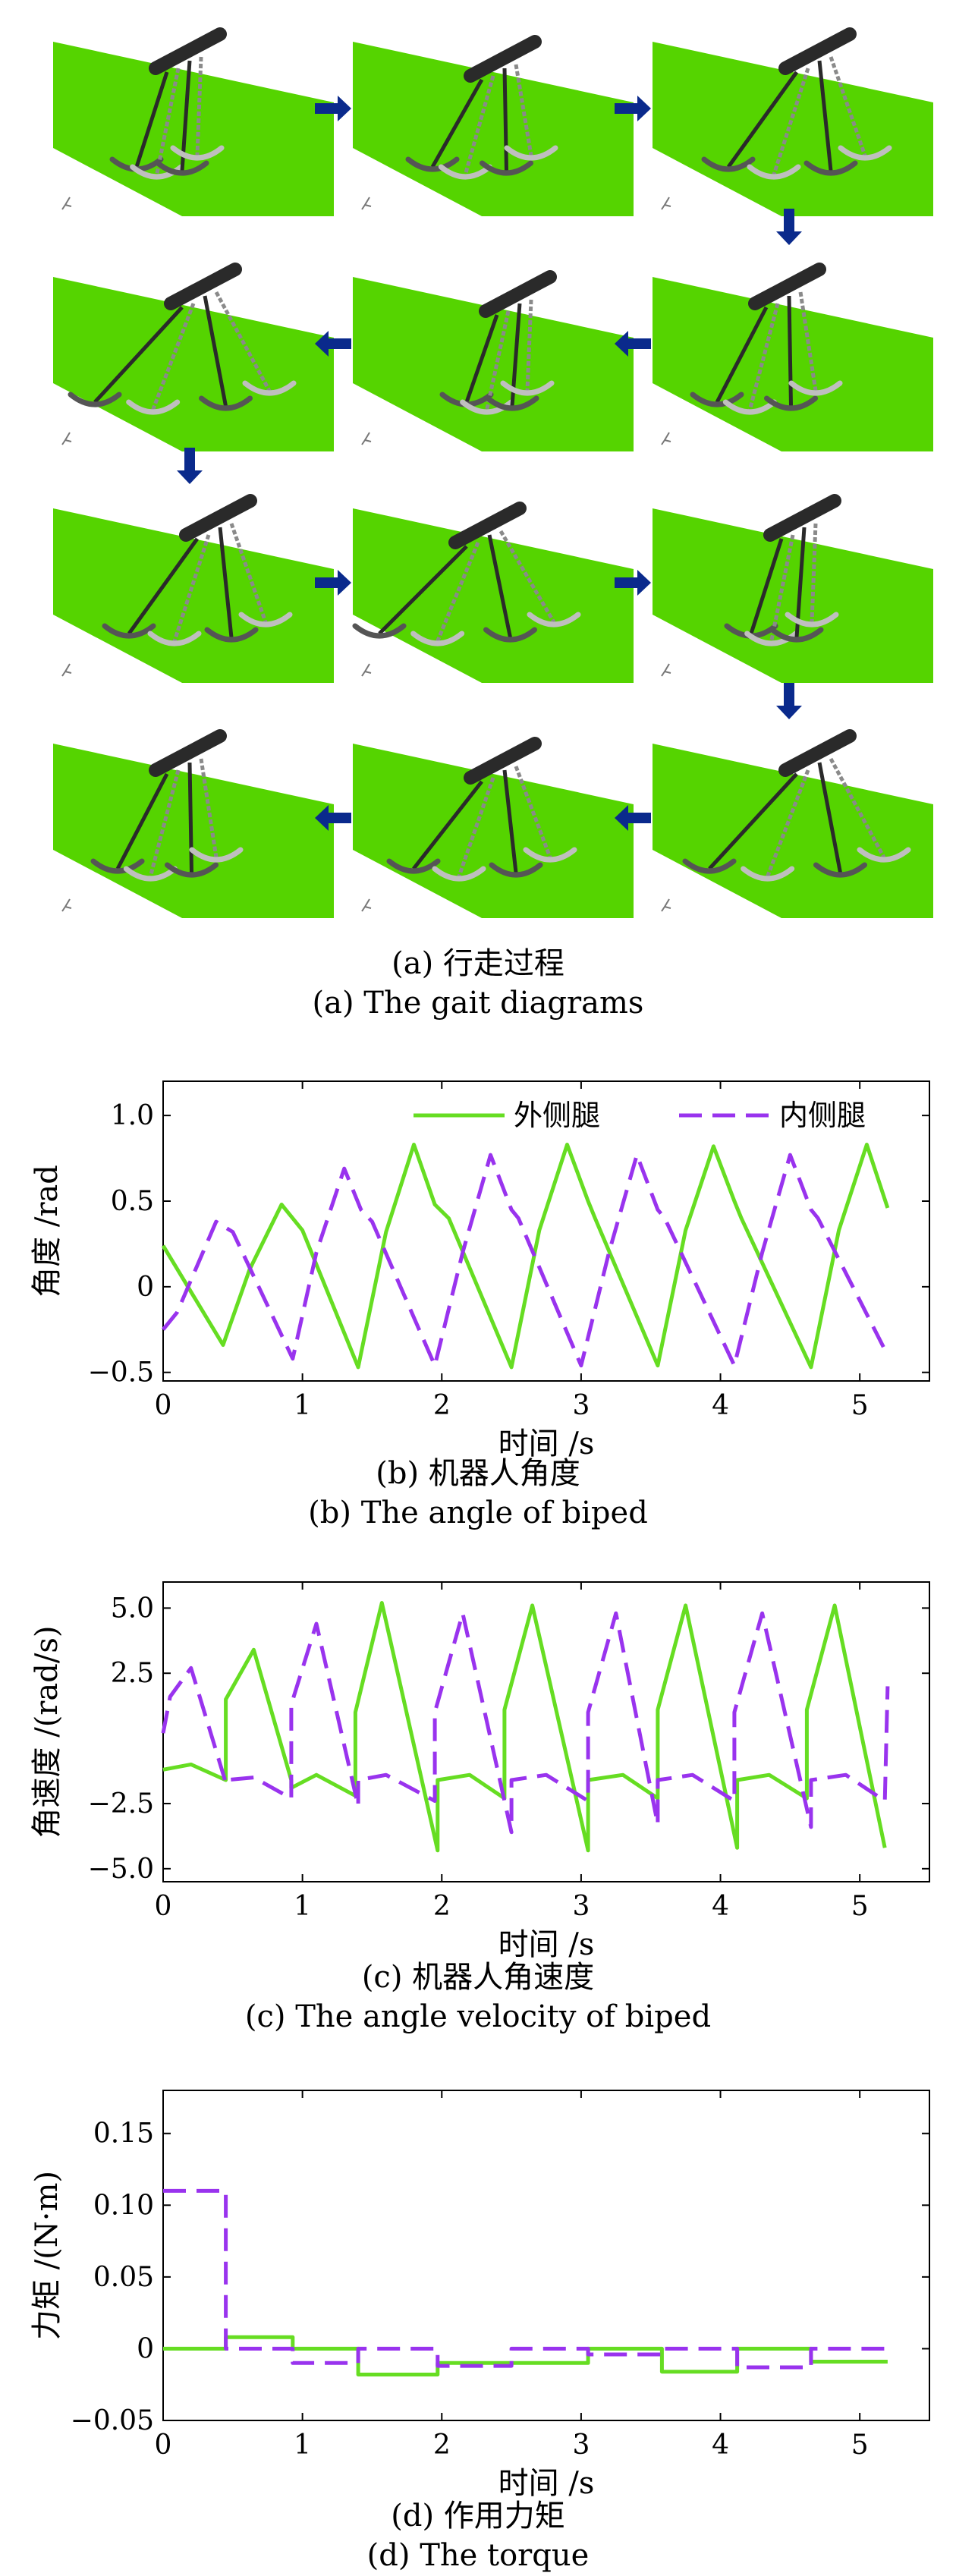  I want to click on x-tick-label: 0, so click(163, 2445).